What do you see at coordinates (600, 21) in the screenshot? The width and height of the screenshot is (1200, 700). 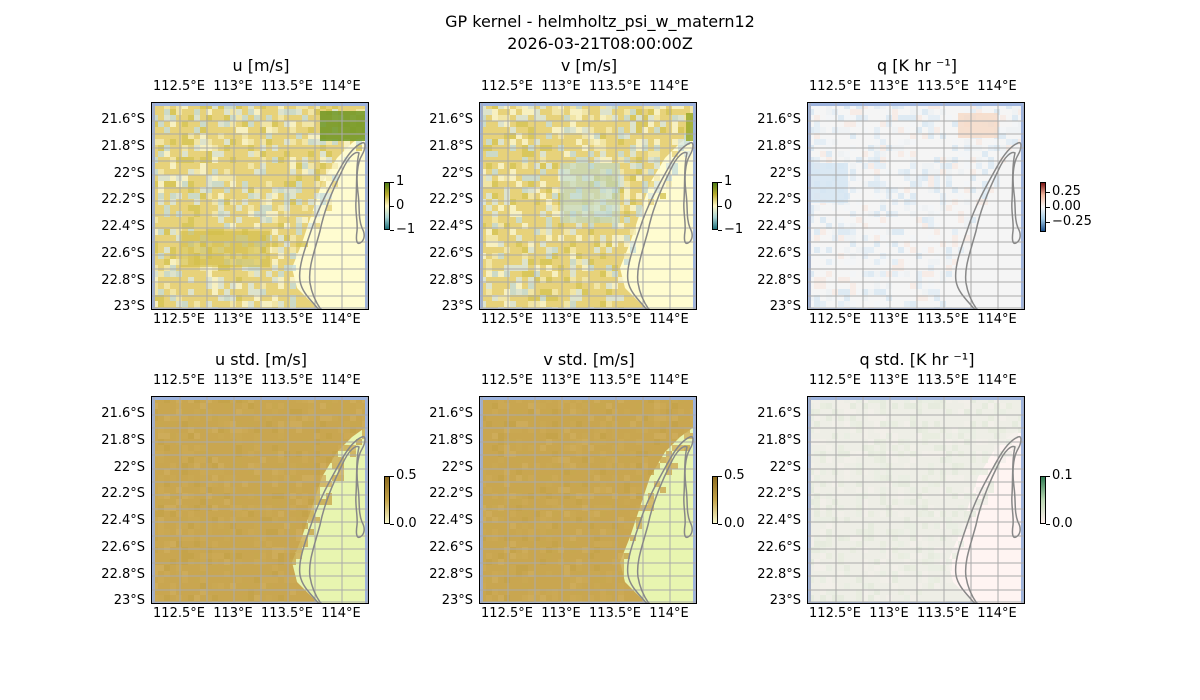 I see `figure-title-line1: GP kernel - helmholtz_psi_w_matern12` at bounding box center [600, 21].